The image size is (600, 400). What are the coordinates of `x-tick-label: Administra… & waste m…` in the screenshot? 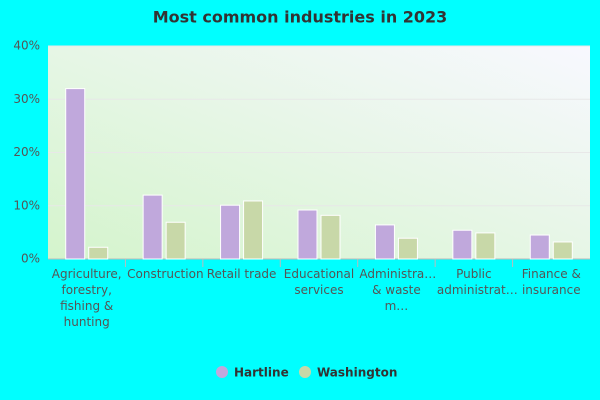 It's located at (398, 290).